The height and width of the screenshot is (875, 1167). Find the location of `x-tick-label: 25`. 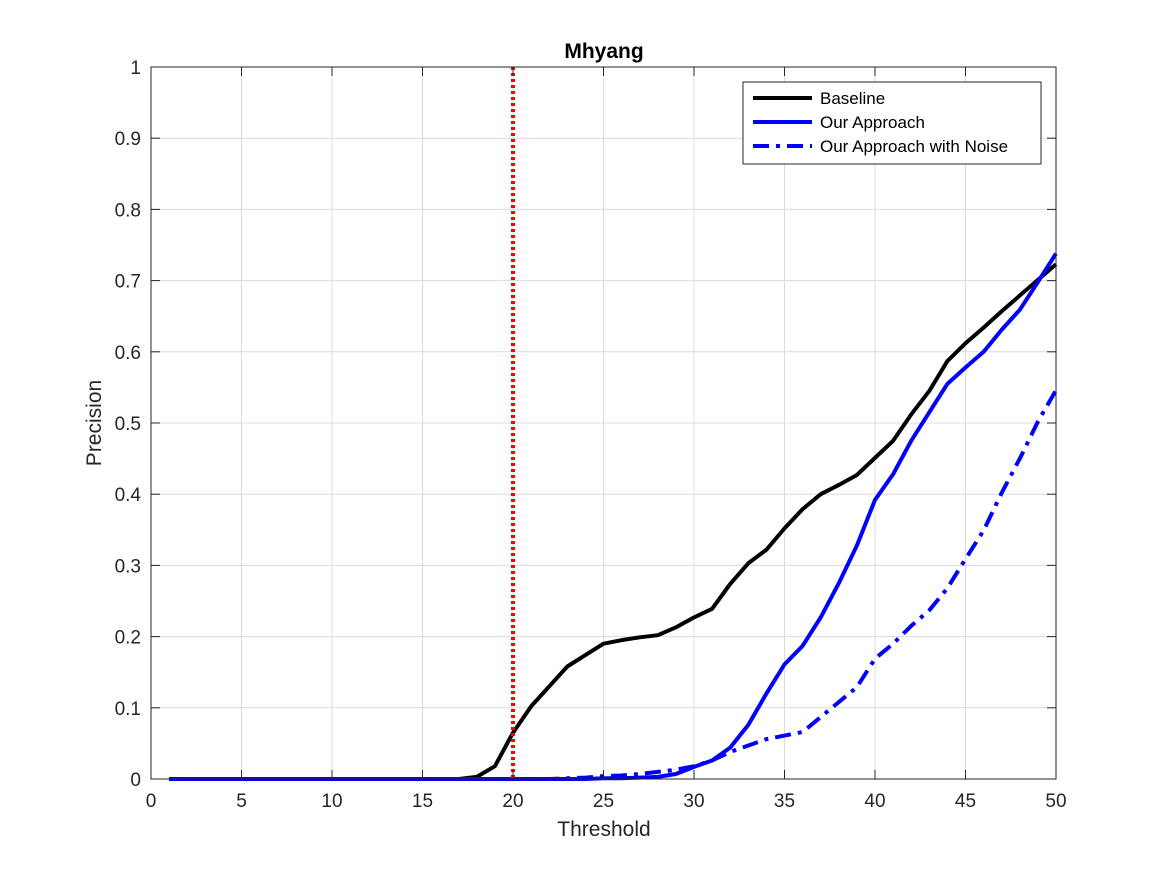

x-tick-label: 25 is located at coordinates (603, 801).